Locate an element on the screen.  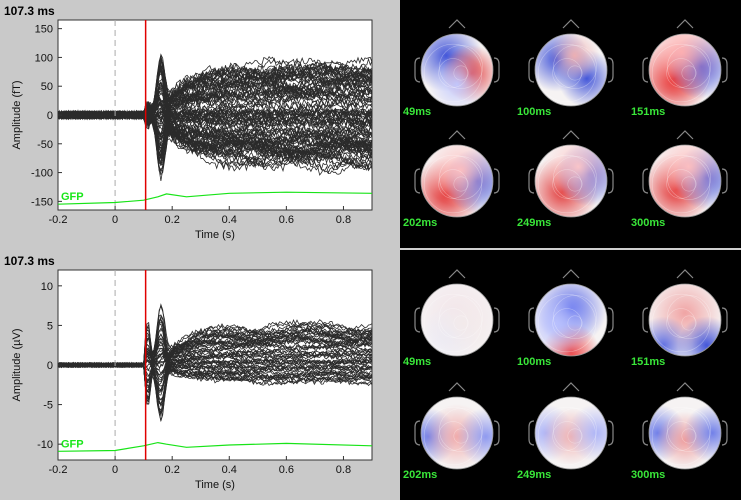
x-tick-label: 0.4 is located at coordinates (229, 470).